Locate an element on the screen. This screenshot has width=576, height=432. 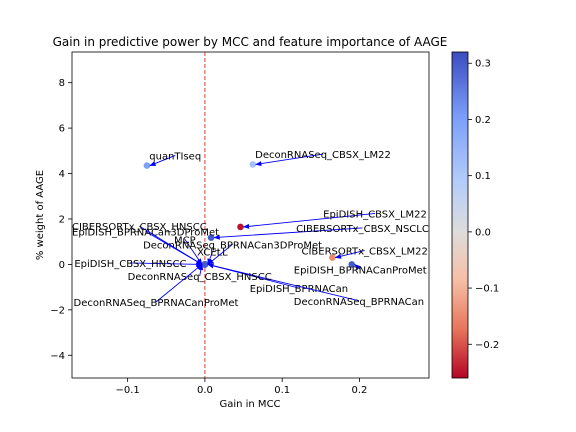
y-axis: −4 −2 0 2 4 6 8 is located at coordinates (61, 220).